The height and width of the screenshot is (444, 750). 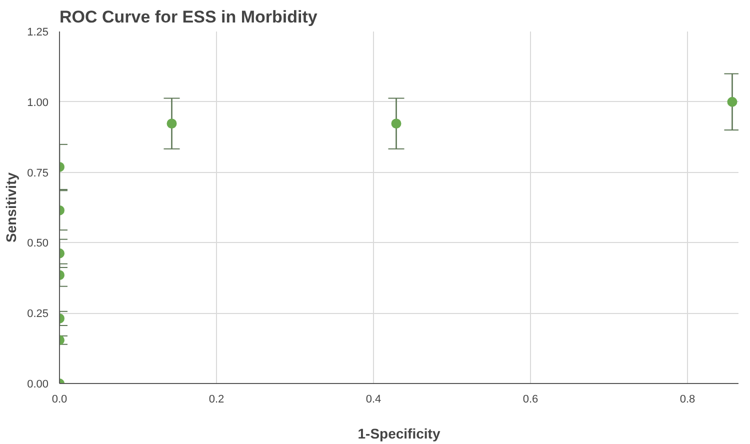 What do you see at coordinates (399, 434) in the screenshot?
I see `x-axis-title: 1-Specificity` at bounding box center [399, 434].